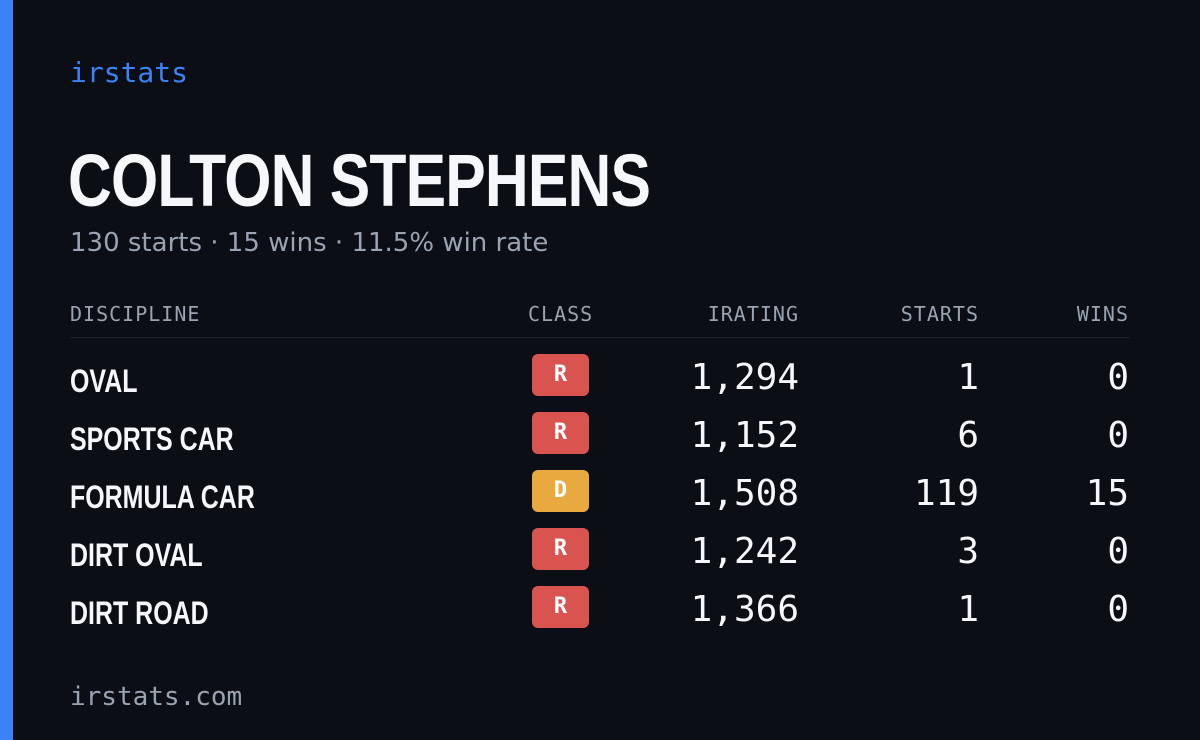 The width and height of the screenshot is (1200, 740). Describe the element at coordinates (744, 551) in the screenshot. I see `irating-value: 1,242` at that location.